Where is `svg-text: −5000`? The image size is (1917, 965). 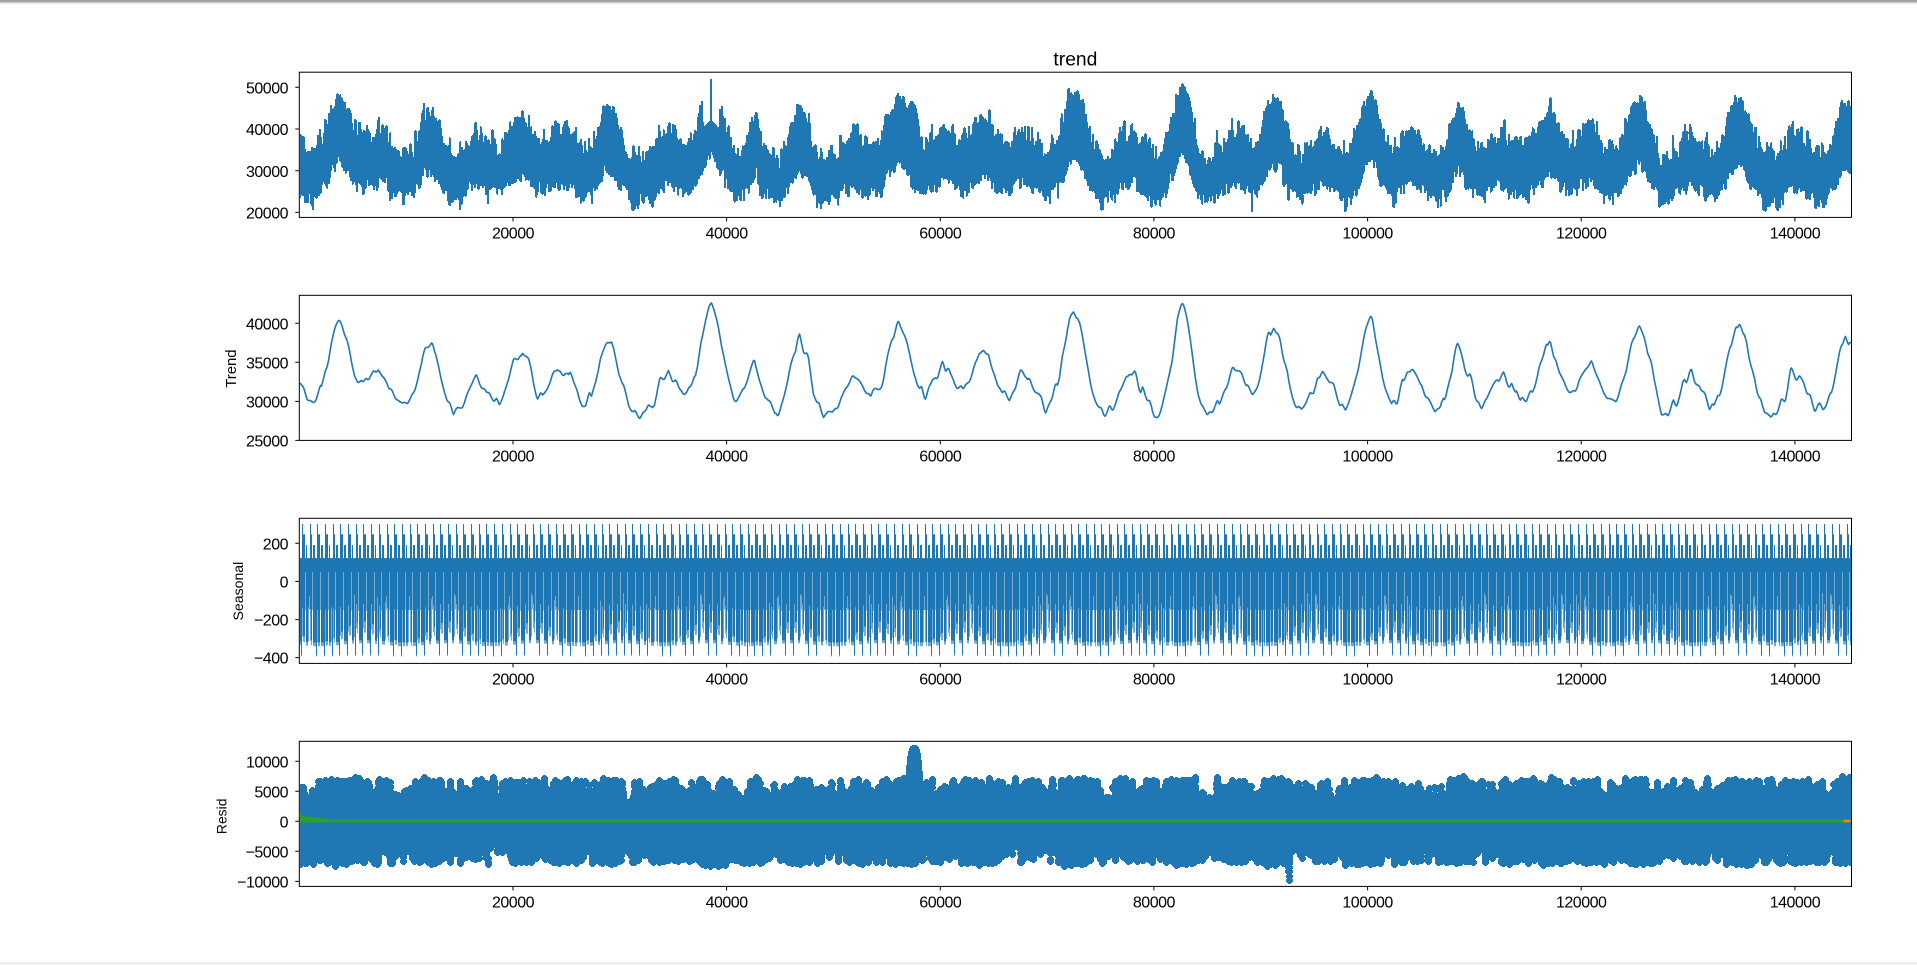
svg-text: −5000 is located at coordinates (267, 852).